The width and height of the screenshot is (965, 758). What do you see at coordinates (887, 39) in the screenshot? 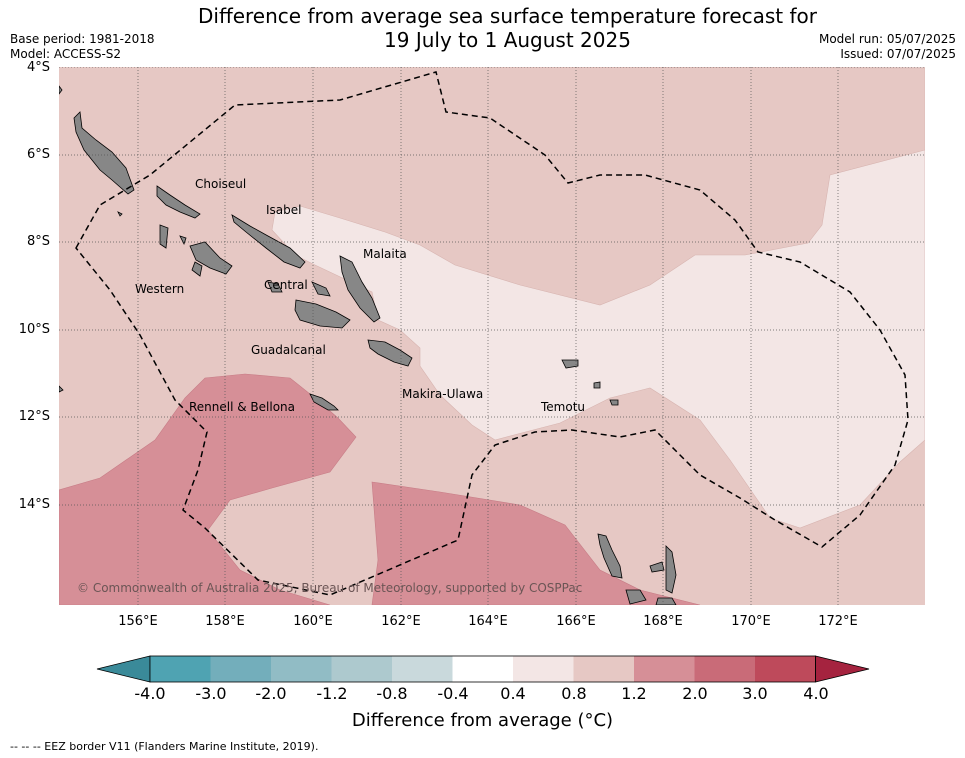
I see `model-run: Model run: 05/07/2025` at bounding box center [887, 39].